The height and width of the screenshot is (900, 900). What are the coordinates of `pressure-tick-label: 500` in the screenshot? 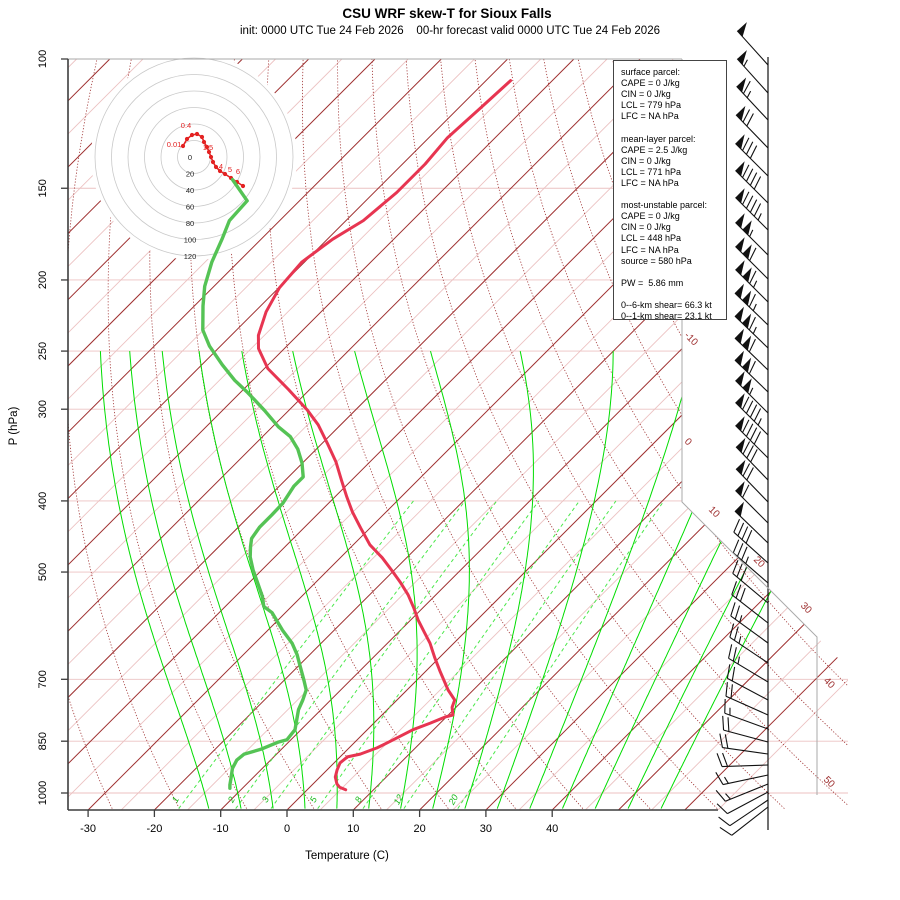 It's located at (43, 572).